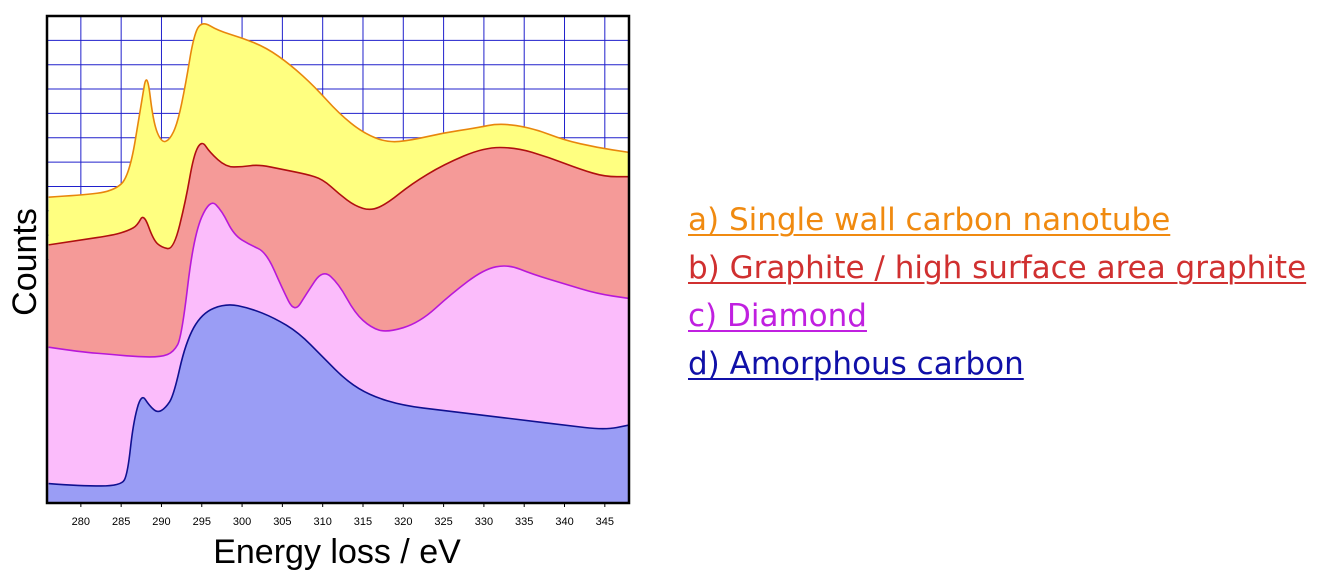 This screenshot has height=580, width=1344. Describe the element at coordinates (484, 522) in the screenshot. I see `x-tick-label: 330` at that location.